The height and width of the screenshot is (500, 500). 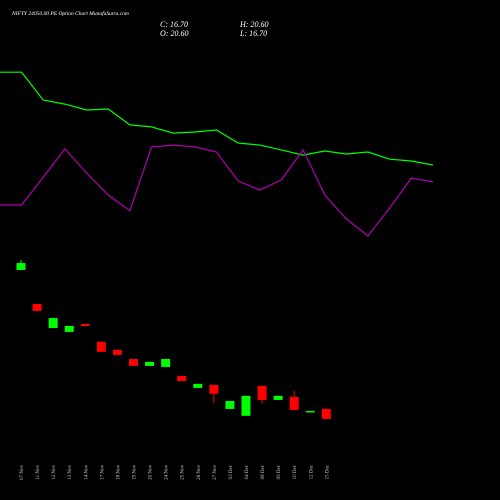 I want to click on low-label: L: 16.70, so click(x=253, y=33).